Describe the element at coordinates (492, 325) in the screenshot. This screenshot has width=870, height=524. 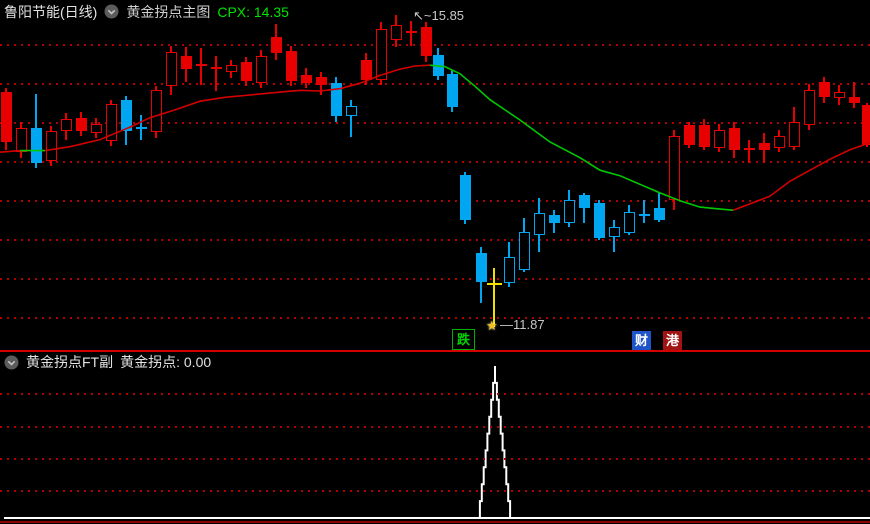
I see `signal-star-icon: ★` at that location.